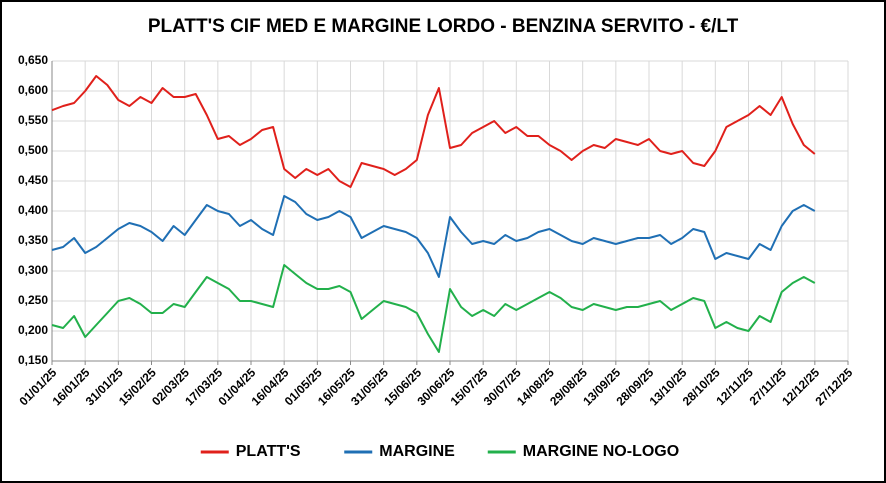 Image resolution: width=886 pixels, height=483 pixels. I want to click on y-tick-label: 0,400, so click(33, 210).